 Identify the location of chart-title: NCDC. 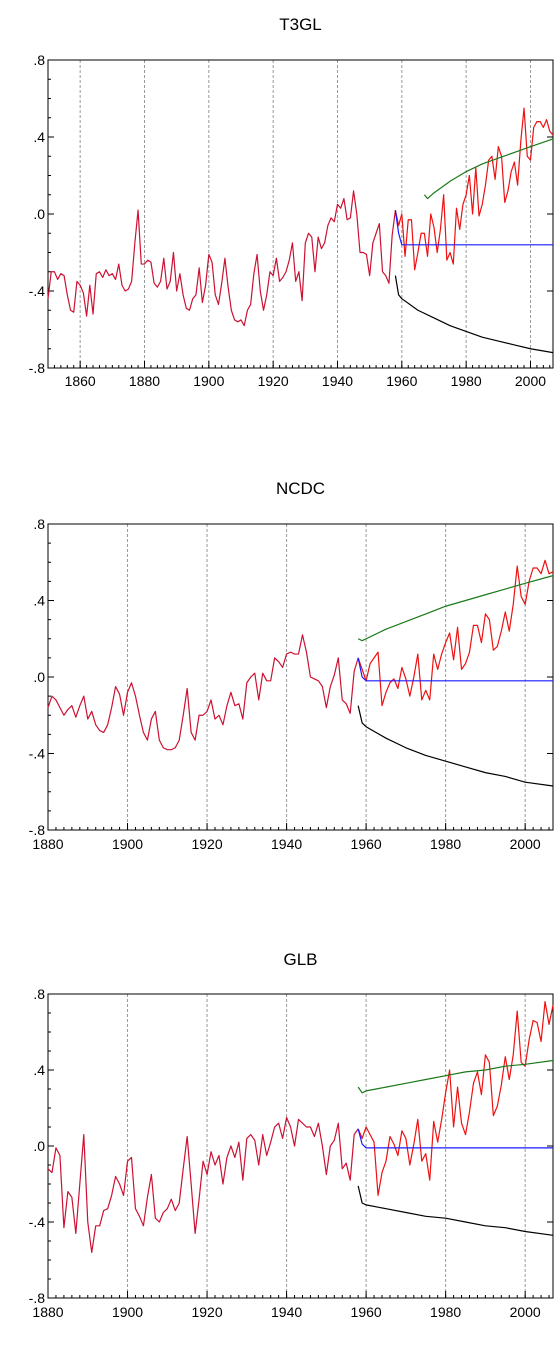
(300, 488).